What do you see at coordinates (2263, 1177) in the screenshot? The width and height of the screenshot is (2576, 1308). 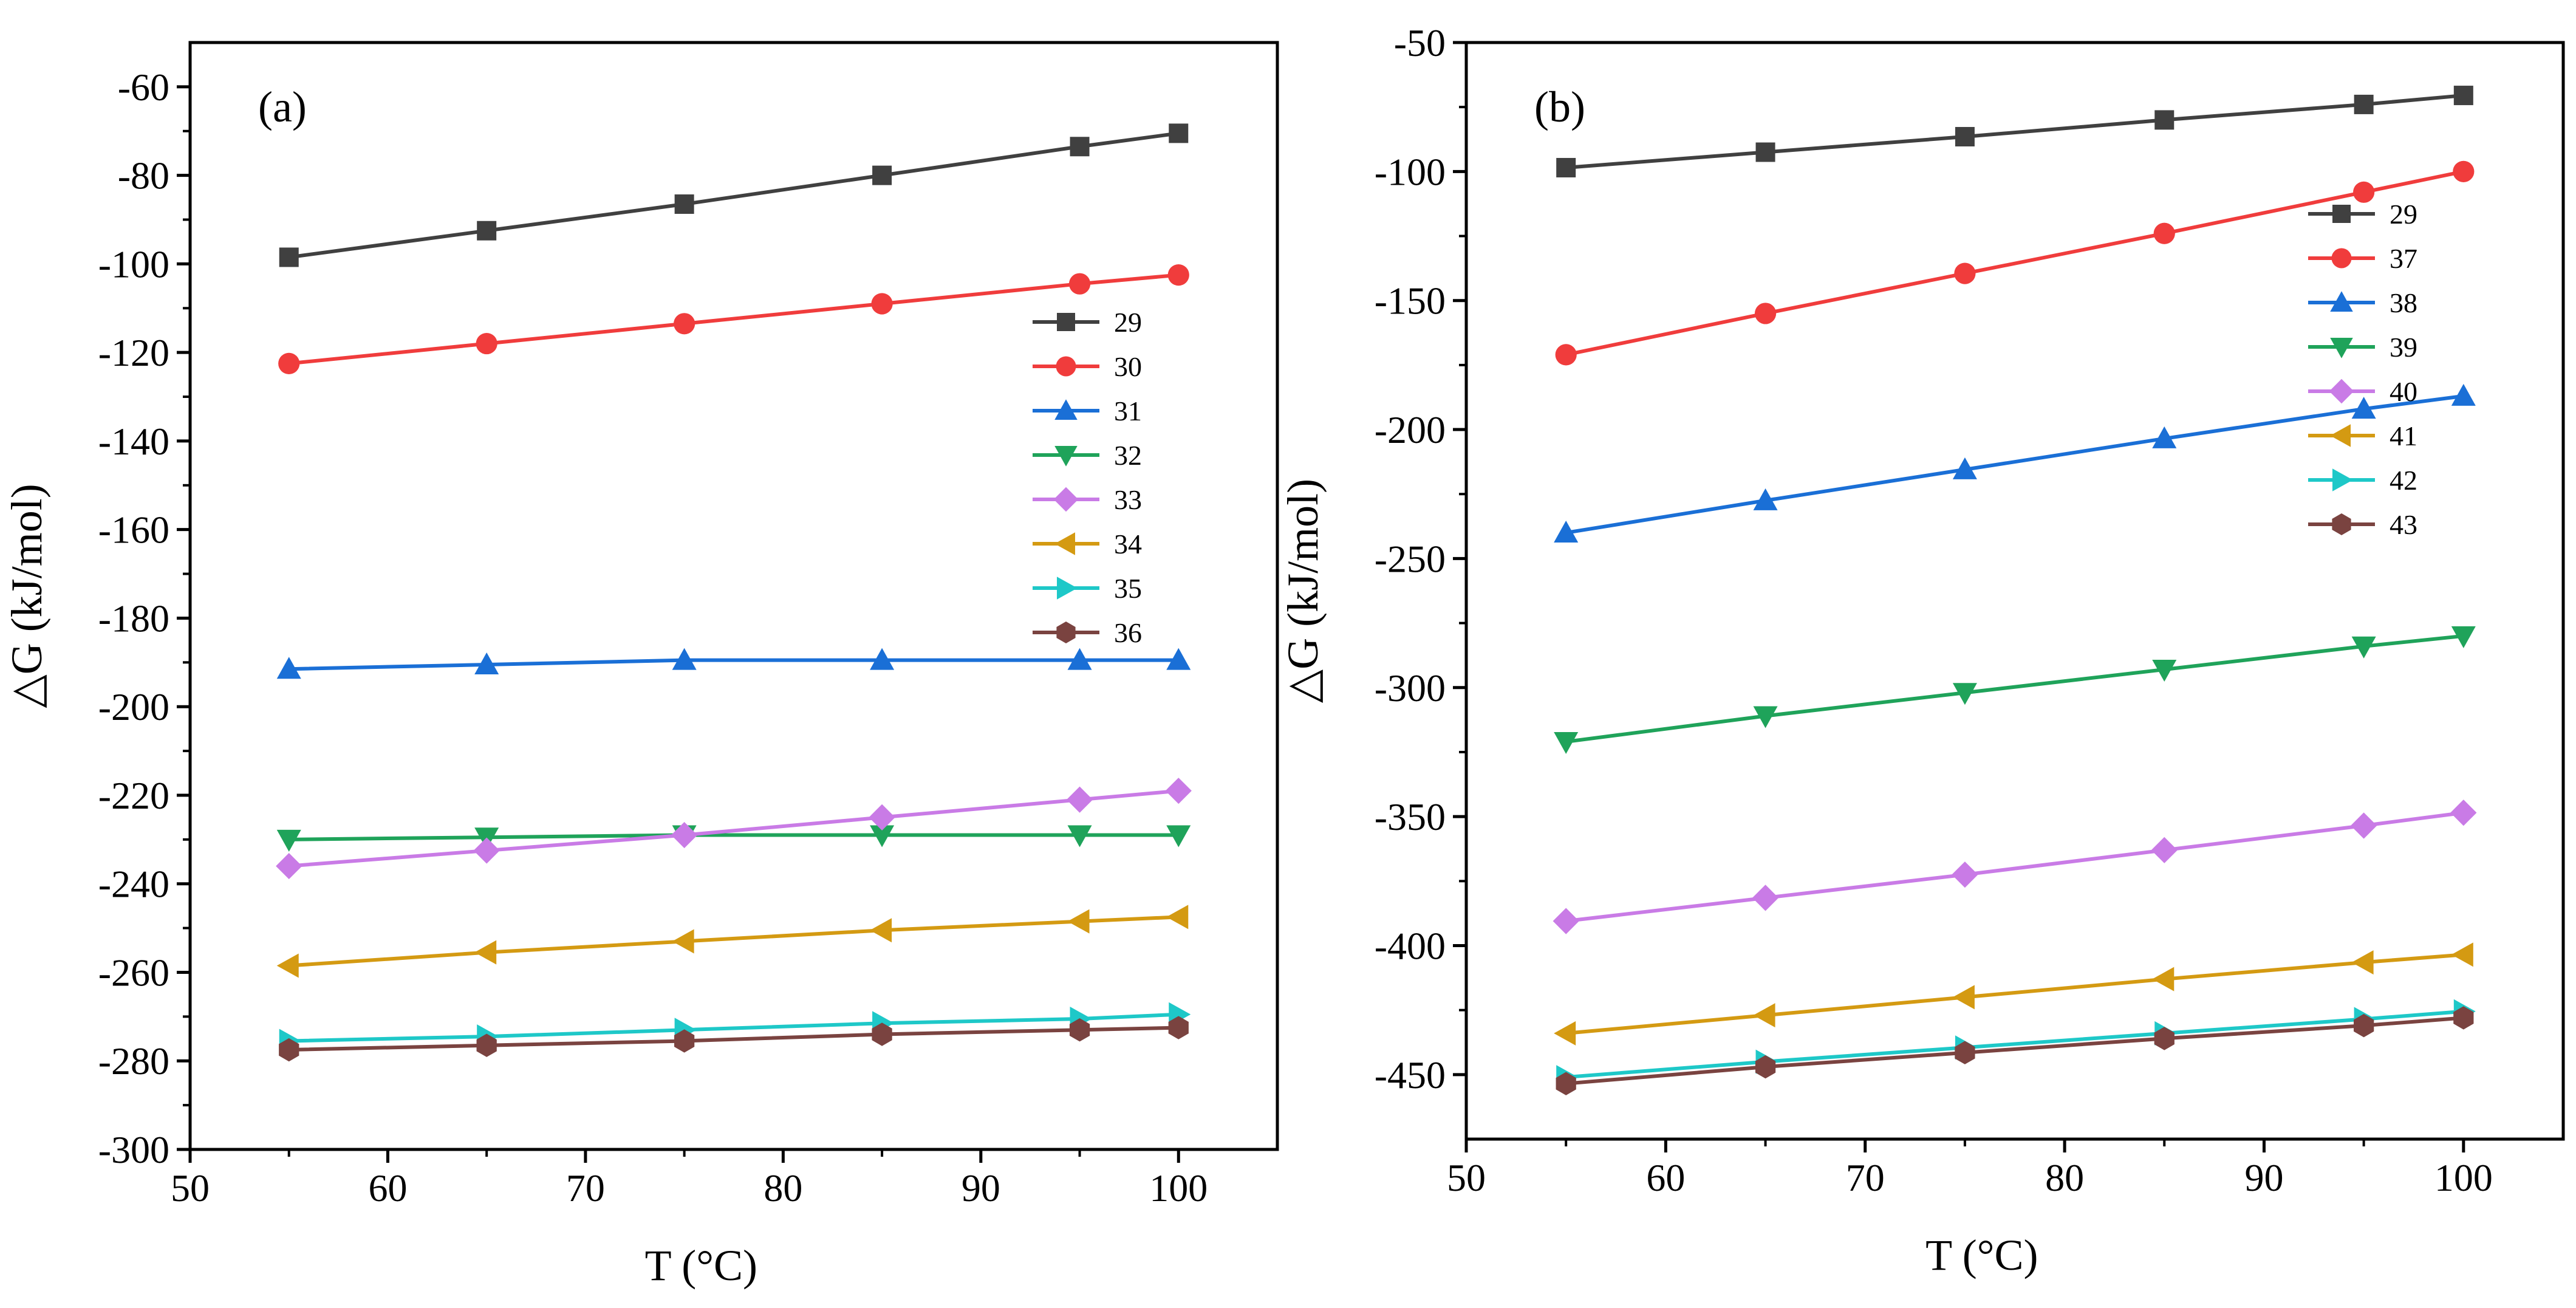 I see `x-tick-label: 90` at bounding box center [2263, 1177].